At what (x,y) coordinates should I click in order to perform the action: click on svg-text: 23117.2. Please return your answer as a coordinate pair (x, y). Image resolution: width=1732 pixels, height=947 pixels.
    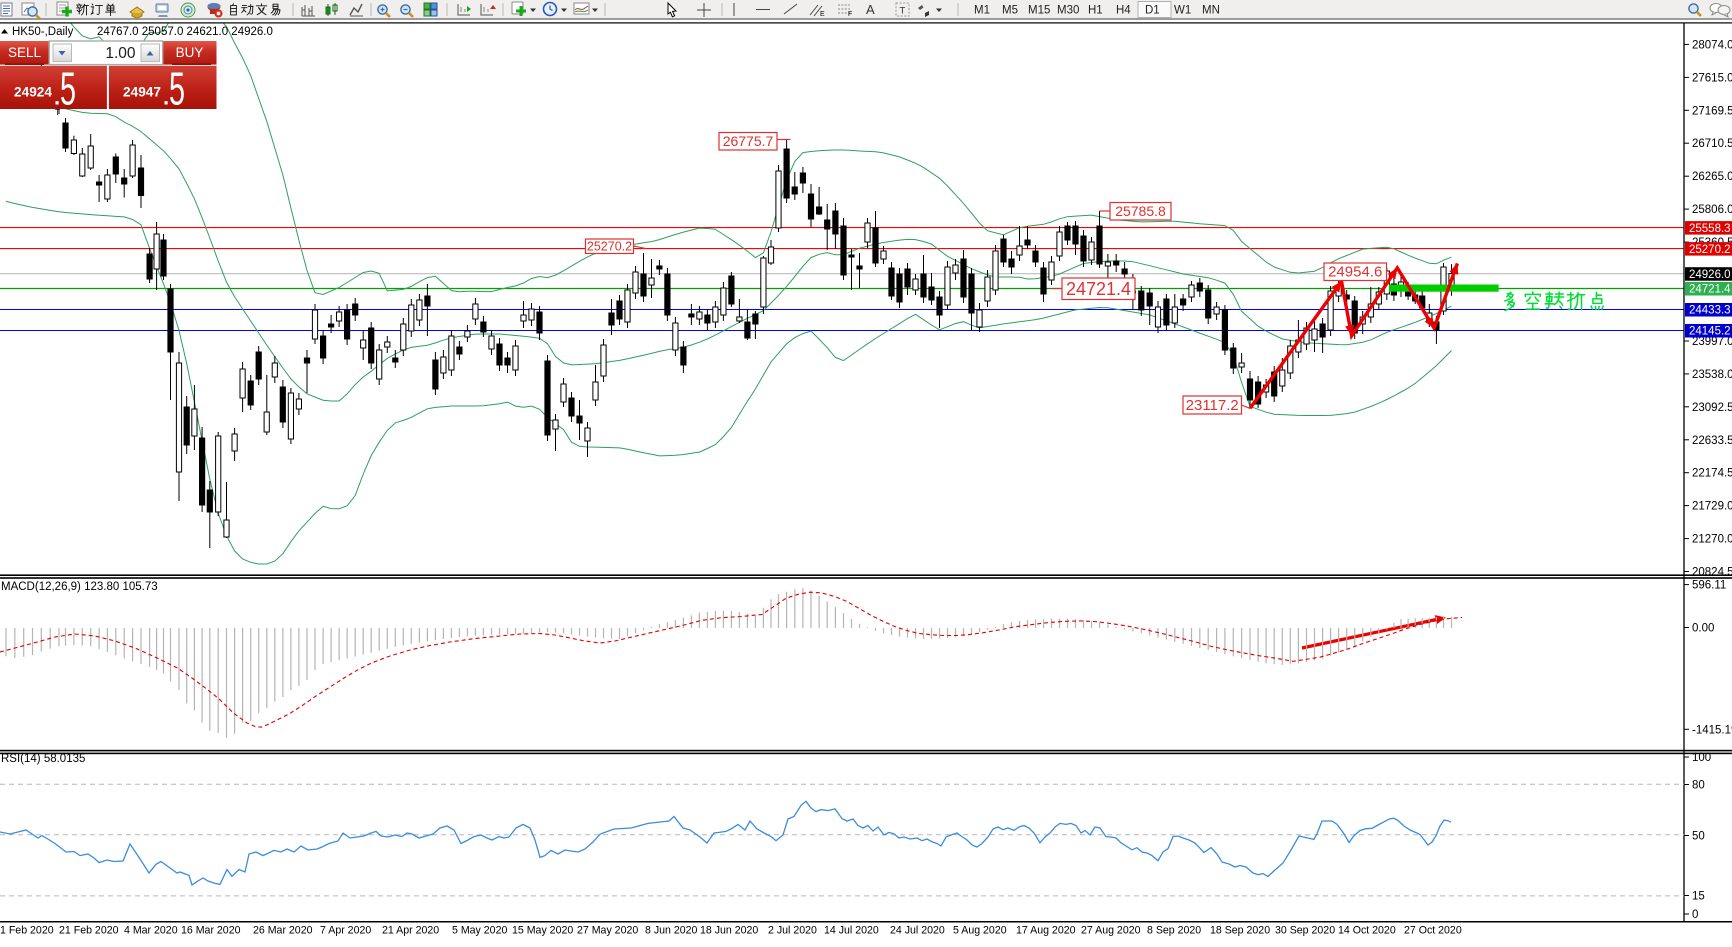
    Looking at the image, I should click on (1212, 405).